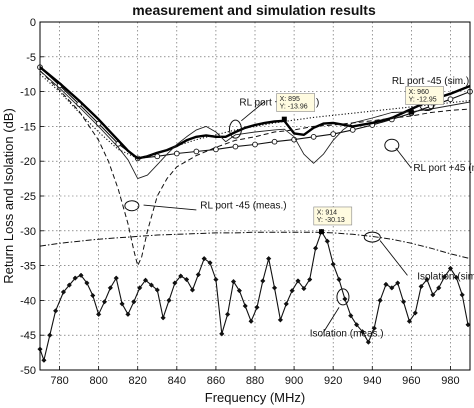 This screenshot has height=408, width=474. I want to click on y-tick-label: -30, so click(28, 232).